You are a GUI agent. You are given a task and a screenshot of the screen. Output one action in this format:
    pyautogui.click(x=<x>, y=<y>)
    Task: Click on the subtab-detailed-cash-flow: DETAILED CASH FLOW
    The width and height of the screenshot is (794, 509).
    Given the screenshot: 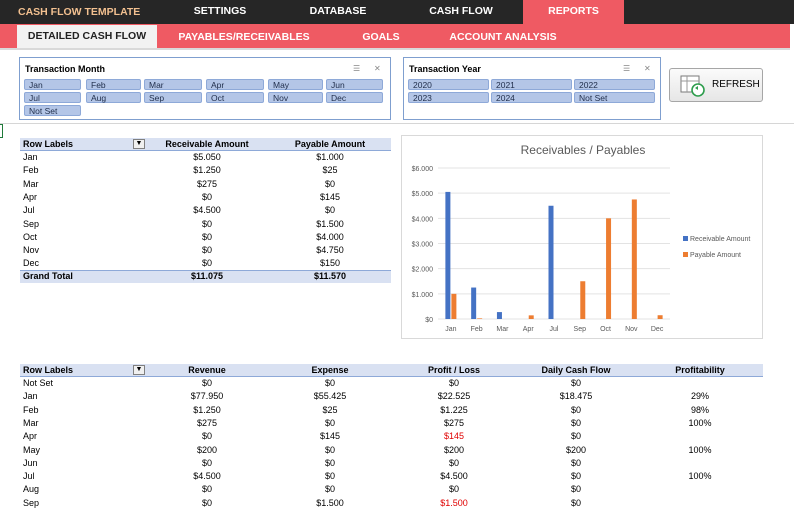 What is the action you would take?
    pyautogui.click(x=87, y=36)
    